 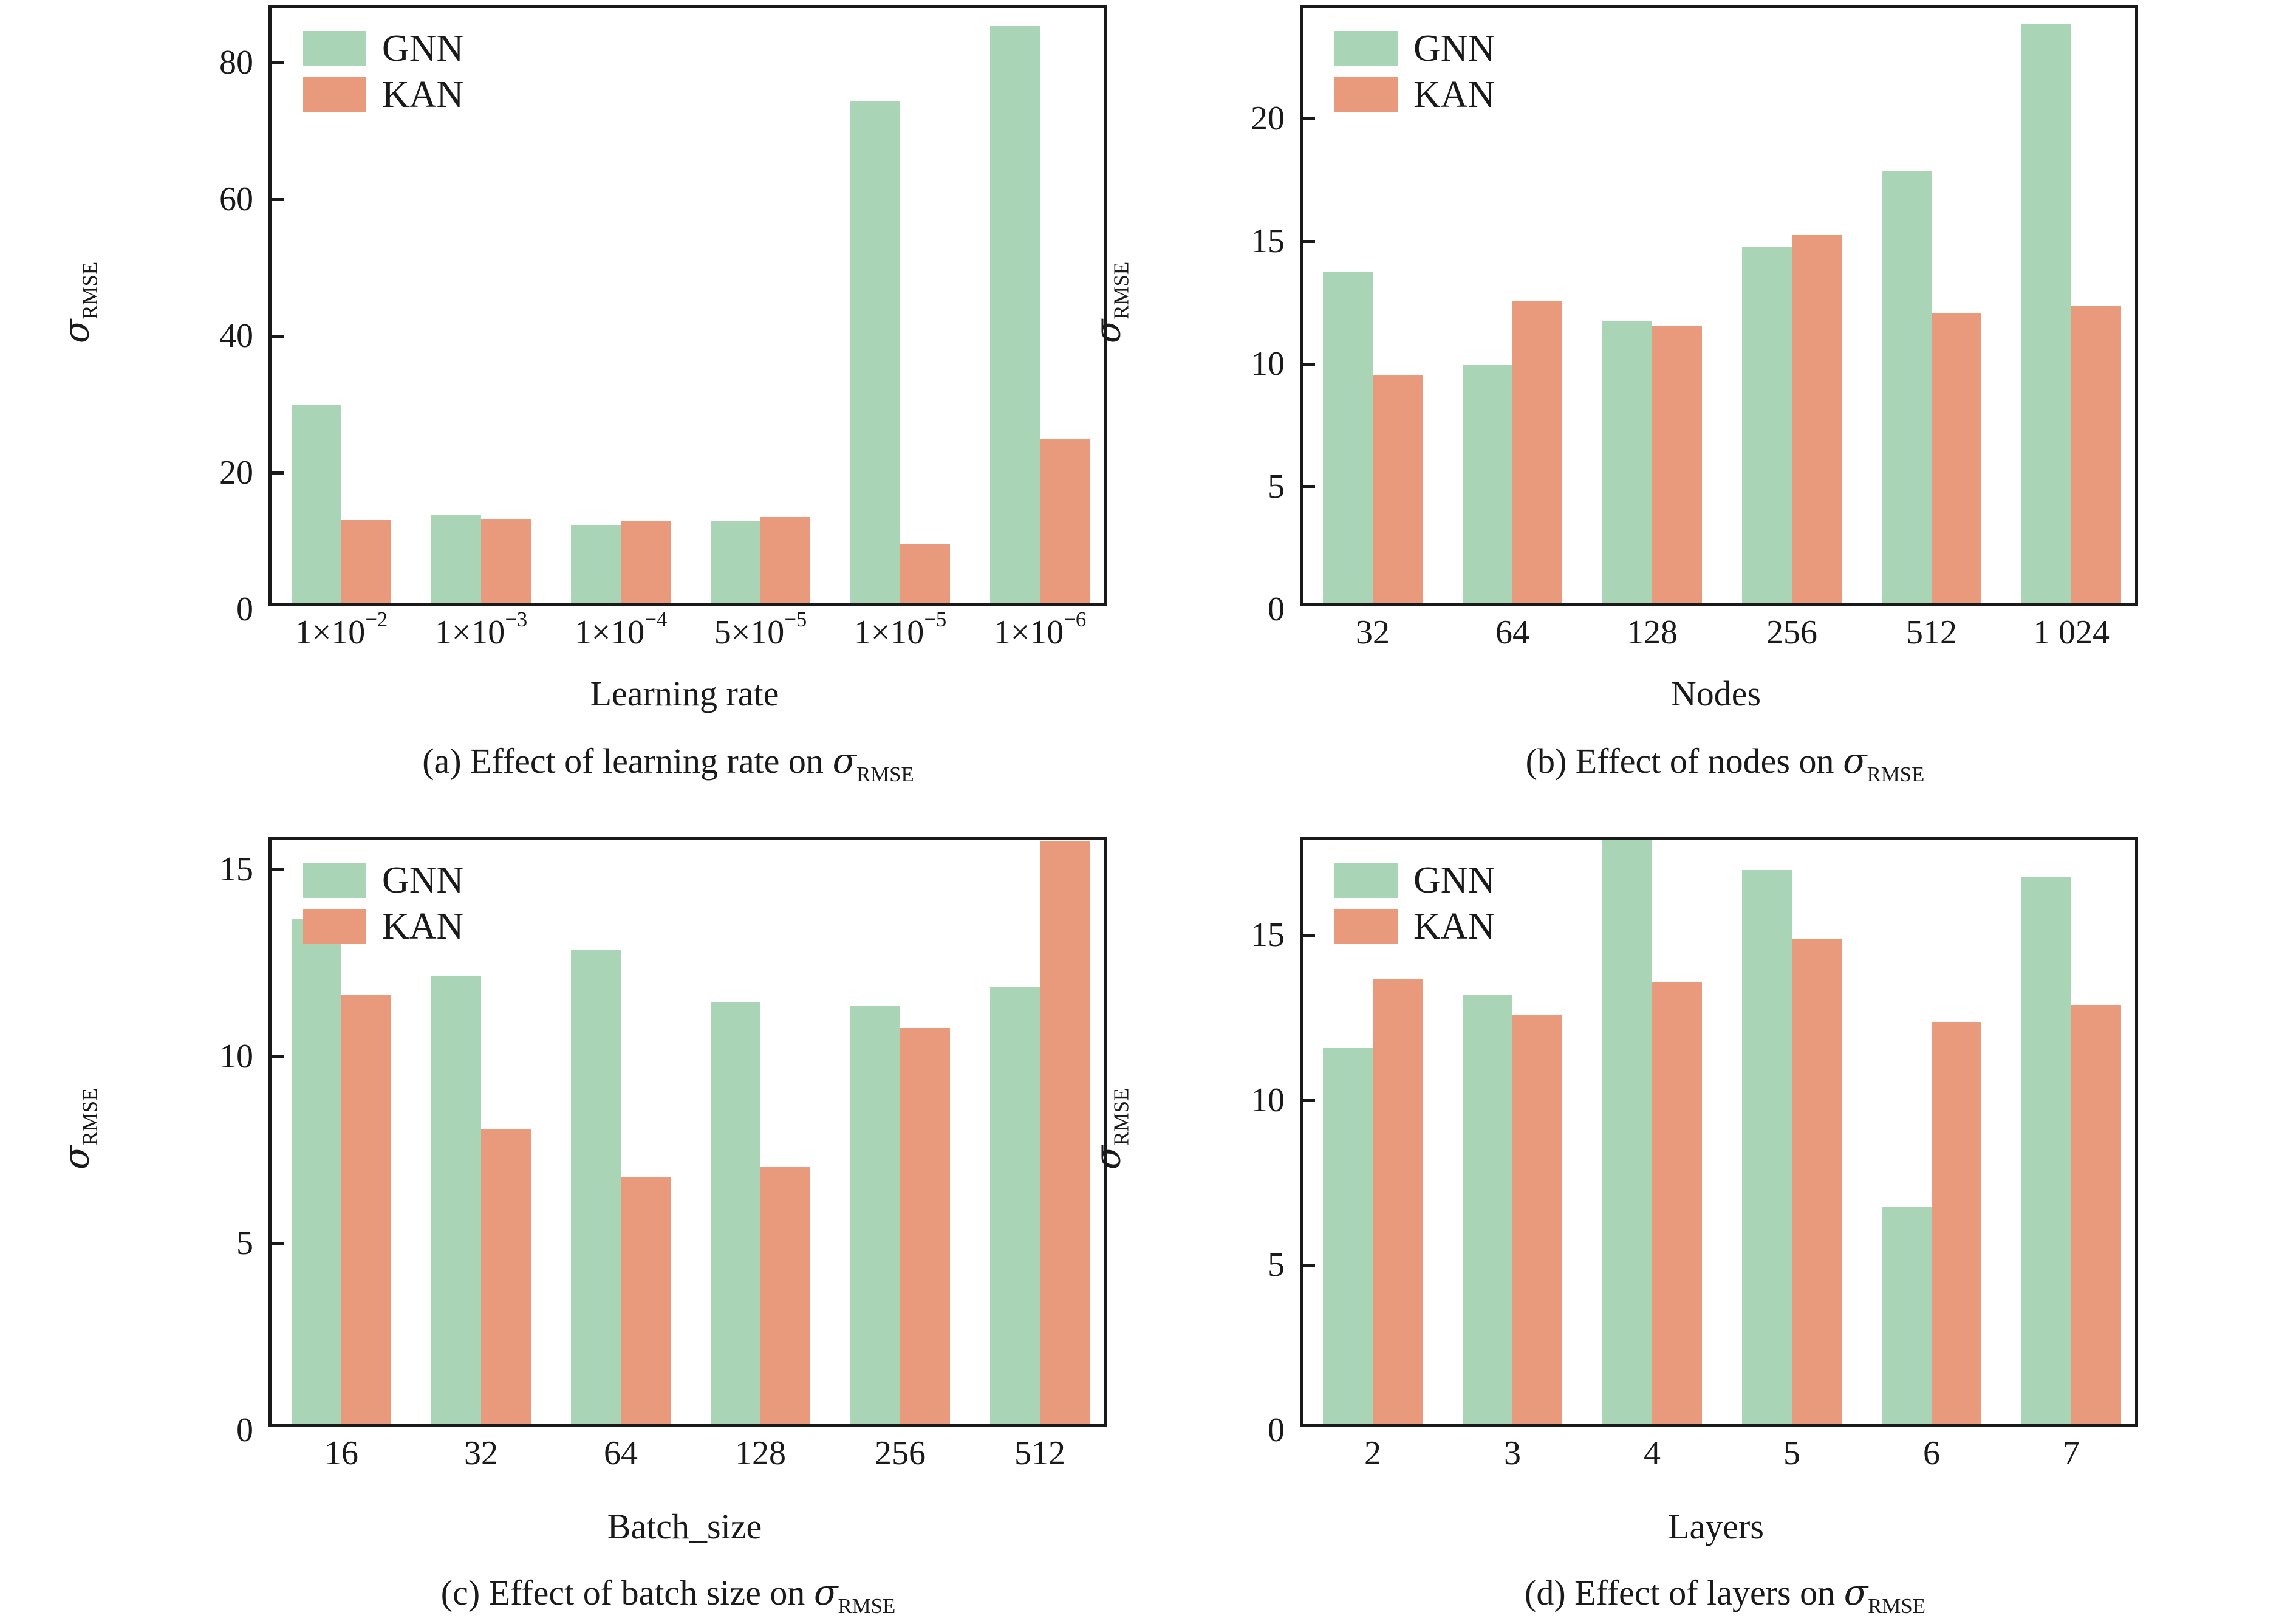 What do you see at coordinates (646, 562) in the screenshot?
I see `bar-kan-1×10^-4` at bounding box center [646, 562].